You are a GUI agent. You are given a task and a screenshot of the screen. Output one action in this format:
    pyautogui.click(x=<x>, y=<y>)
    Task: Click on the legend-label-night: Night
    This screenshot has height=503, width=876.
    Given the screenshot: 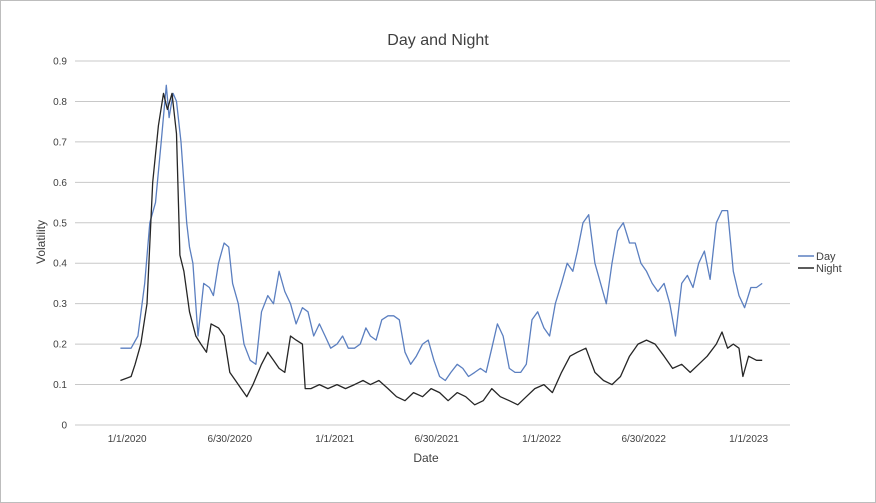 What is the action you would take?
    pyautogui.click(x=829, y=269)
    